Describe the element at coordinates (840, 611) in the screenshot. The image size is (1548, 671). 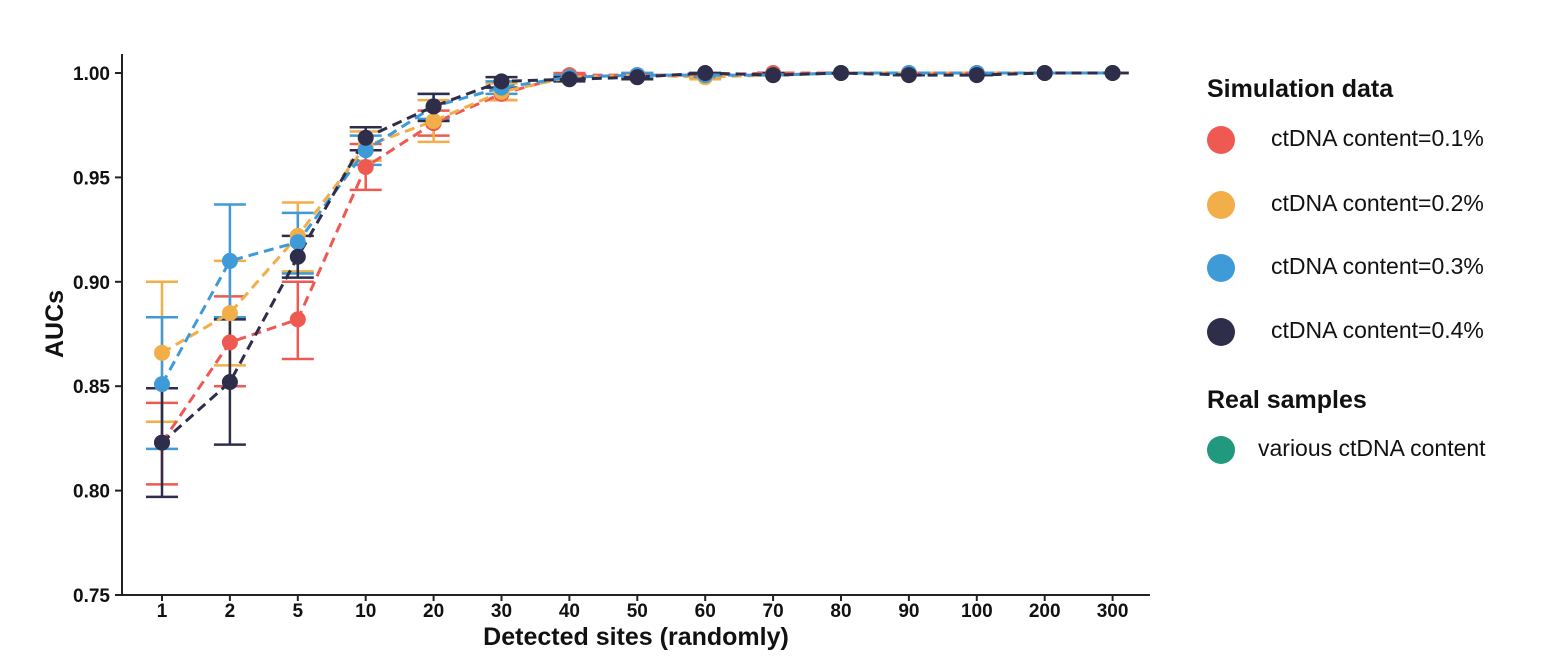
I see `x-tick-label: 80` at that location.